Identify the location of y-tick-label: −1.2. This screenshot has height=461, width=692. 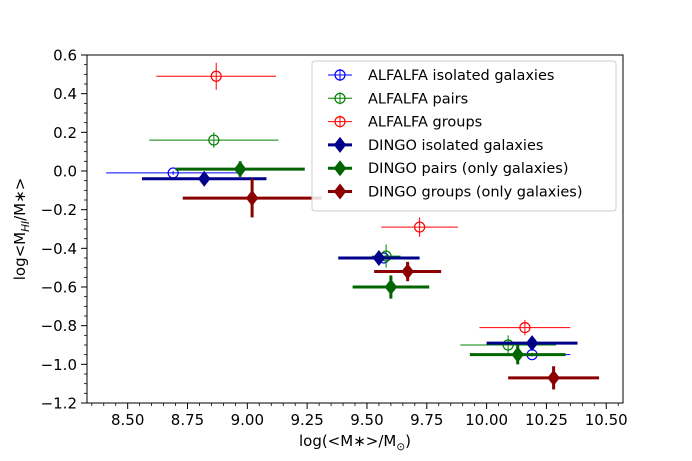
(59, 404).